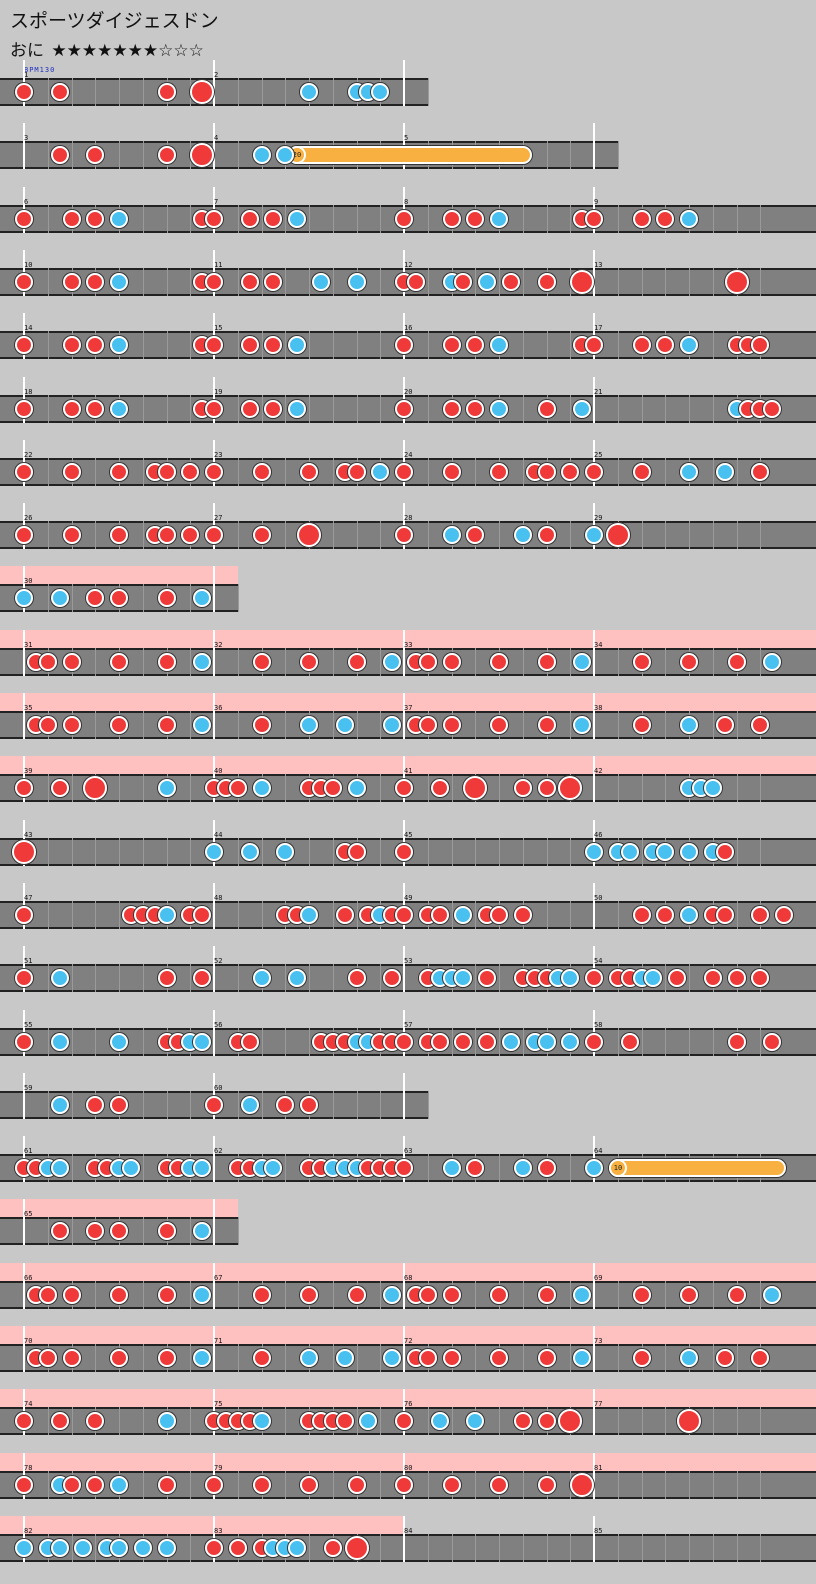  What do you see at coordinates (26, 138) in the screenshot?
I see `measure-number: 3` at bounding box center [26, 138].